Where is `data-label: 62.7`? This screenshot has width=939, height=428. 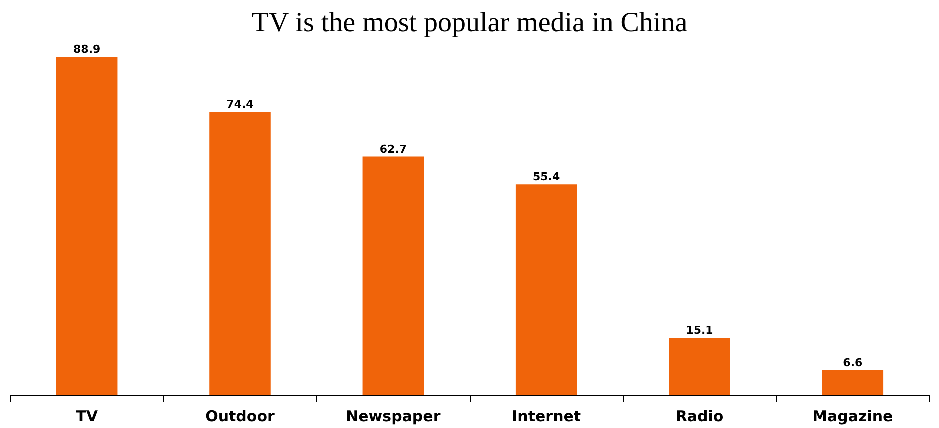 data-label: 62.7 is located at coordinates (393, 149).